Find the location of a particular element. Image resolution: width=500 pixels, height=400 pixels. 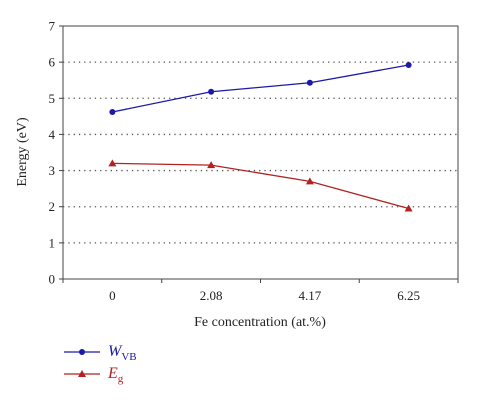

legend-item-wvb: WVB is located at coordinates (162, 352).